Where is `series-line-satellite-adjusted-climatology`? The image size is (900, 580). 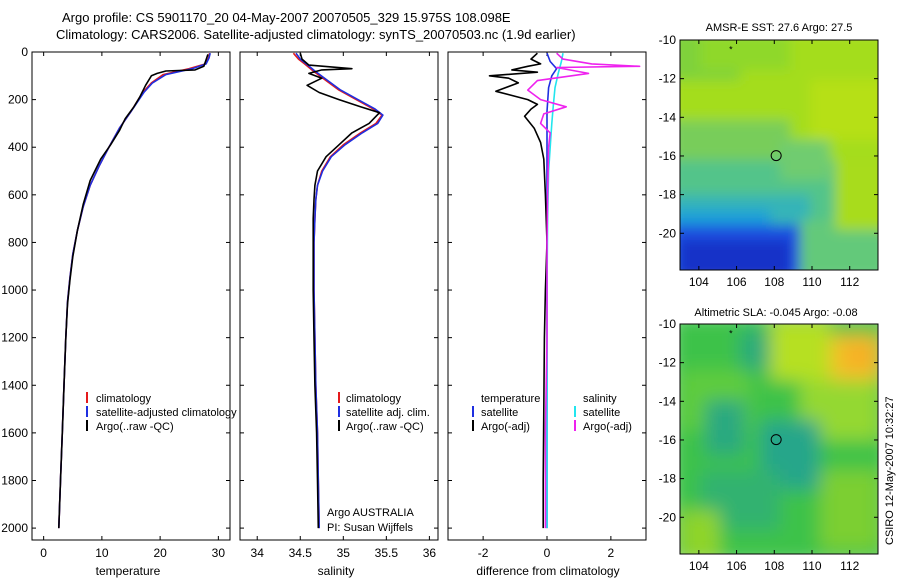
series-line-satellite-adjusted-climatology is located at coordinates (134, 291).